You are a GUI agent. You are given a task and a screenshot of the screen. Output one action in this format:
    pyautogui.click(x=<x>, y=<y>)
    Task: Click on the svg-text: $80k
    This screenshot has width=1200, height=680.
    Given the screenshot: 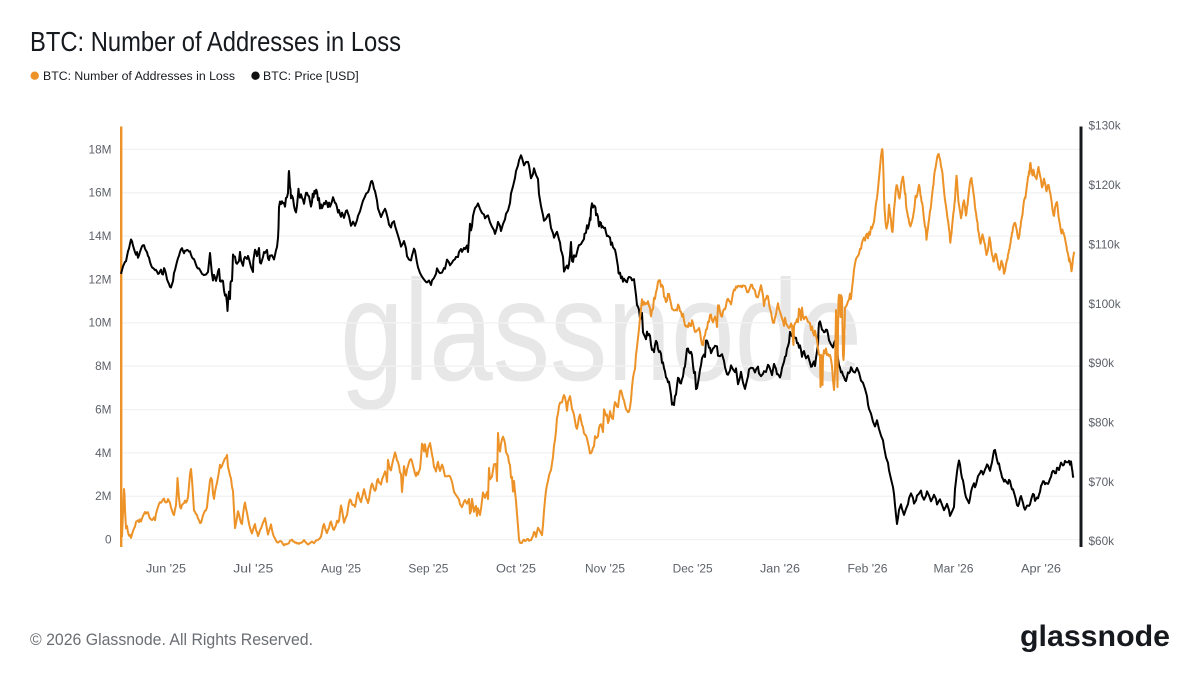 What is the action you would take?
    pyautogui.click(x=1102, y=423)
    